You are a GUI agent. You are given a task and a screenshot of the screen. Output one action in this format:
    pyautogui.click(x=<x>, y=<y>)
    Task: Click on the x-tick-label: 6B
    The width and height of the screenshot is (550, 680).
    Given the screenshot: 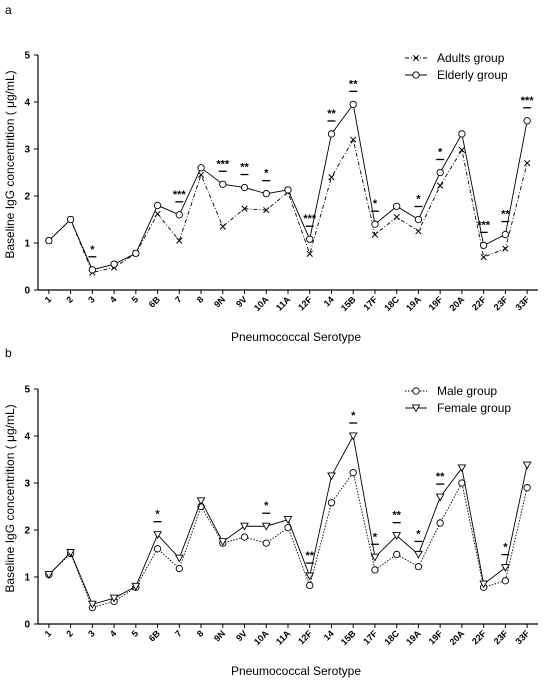 What is the action you would take?
    pyautogui.click(x=155, y=302)
    